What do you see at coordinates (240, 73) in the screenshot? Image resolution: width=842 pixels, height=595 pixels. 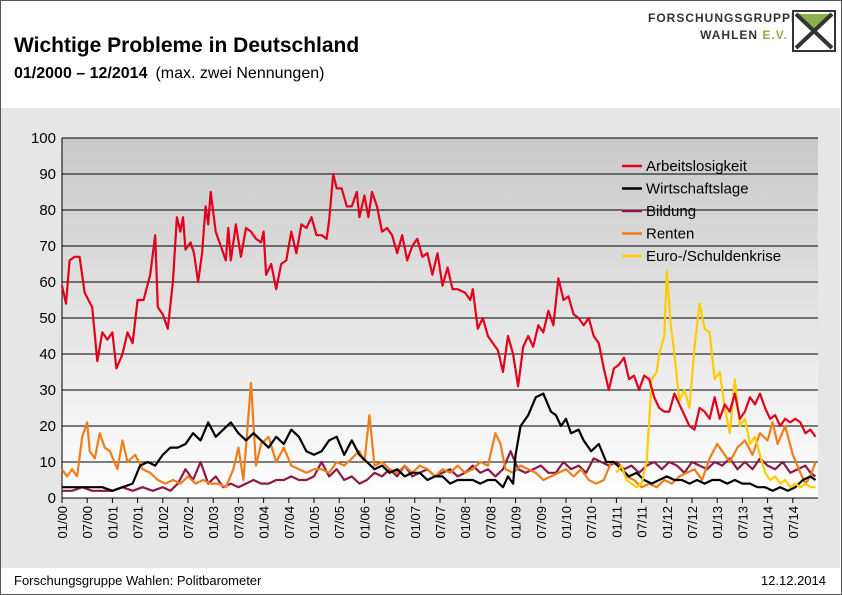 I see `subtitle-note: (max. zwei Nennungen)` at bounding box center [240, 73].